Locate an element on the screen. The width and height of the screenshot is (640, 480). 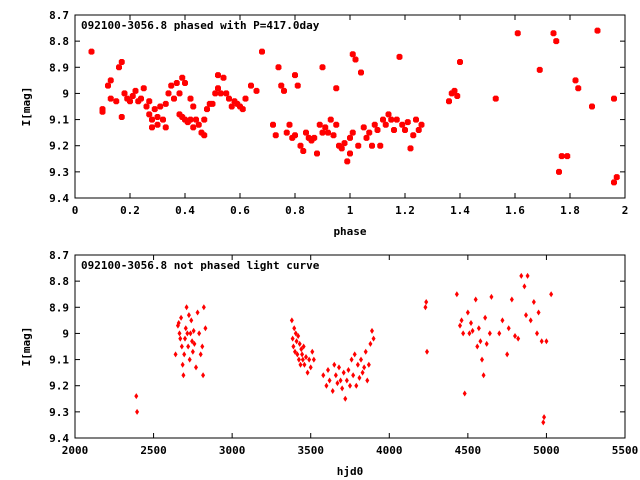
plot-title: 092100-3056.8 phased with P=417.0day is located at coordinates (200, 25).